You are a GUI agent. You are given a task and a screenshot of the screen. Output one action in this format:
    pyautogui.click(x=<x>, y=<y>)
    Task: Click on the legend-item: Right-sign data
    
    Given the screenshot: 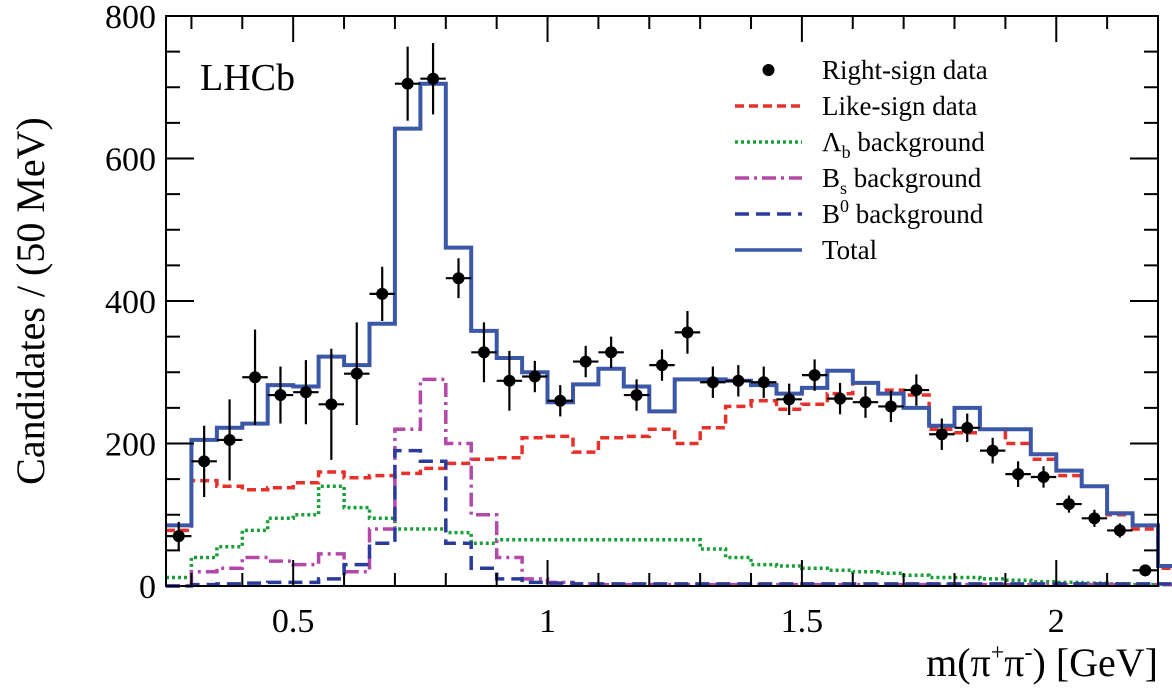 What is the action you would take?
    pyautogui.click(x=875, y=70)
    